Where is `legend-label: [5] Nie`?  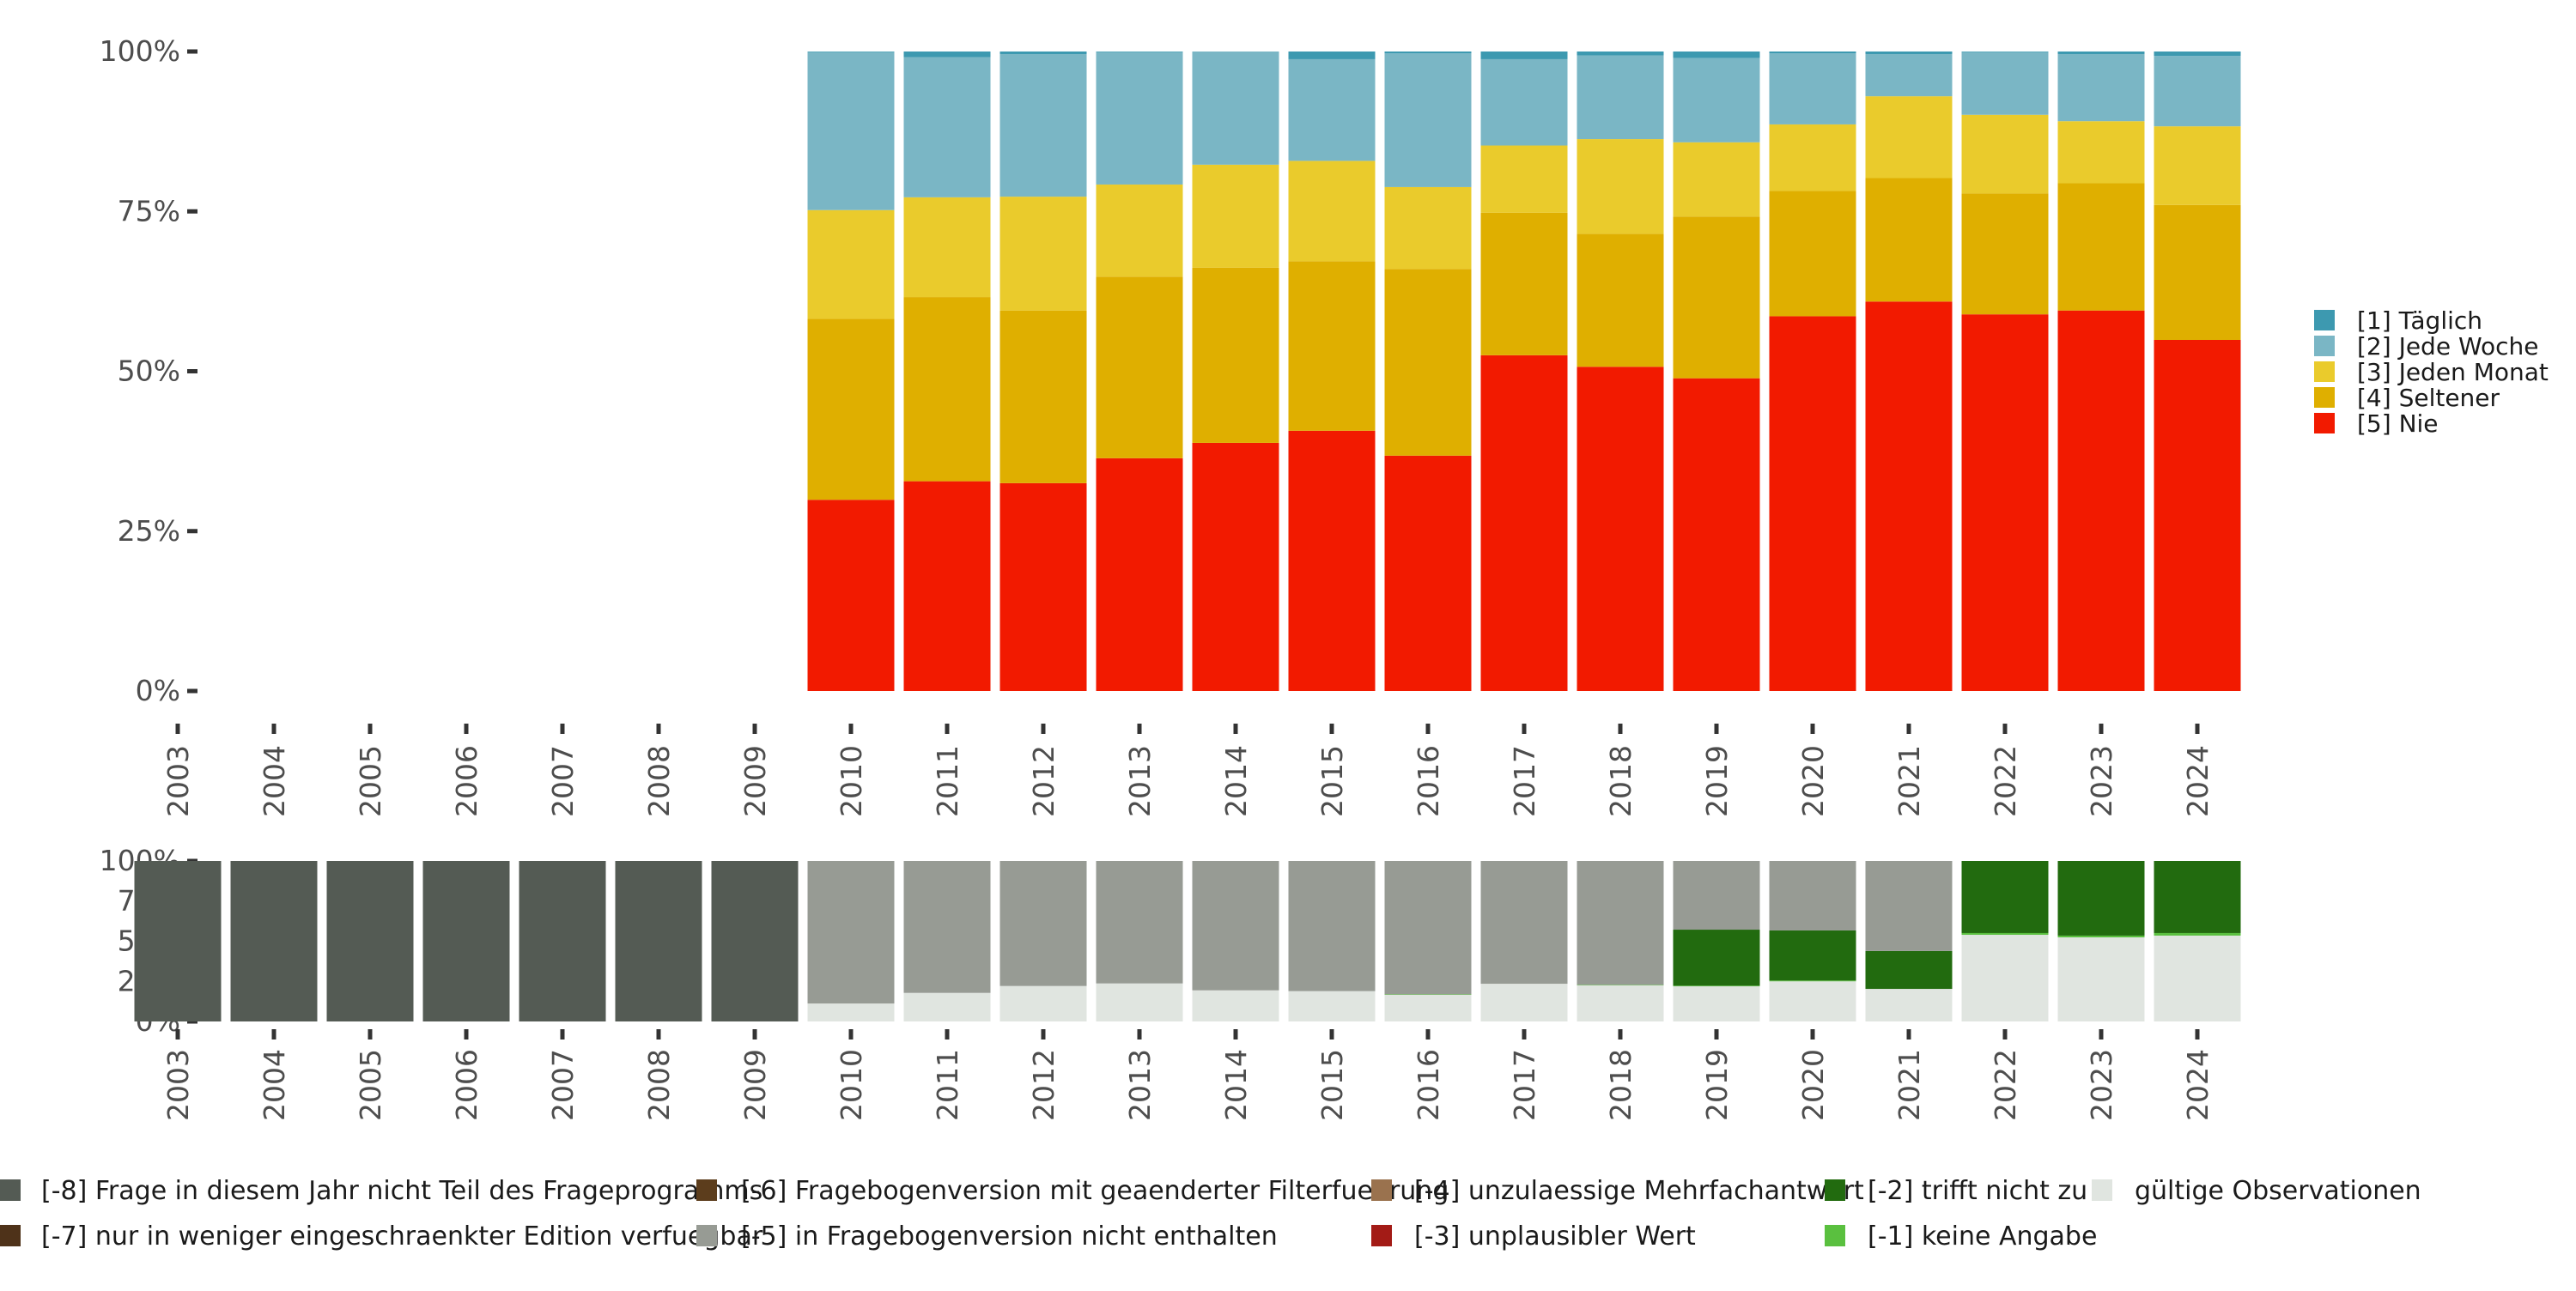 legend-label: [5] Nie is located at coordinates (2398, 424).